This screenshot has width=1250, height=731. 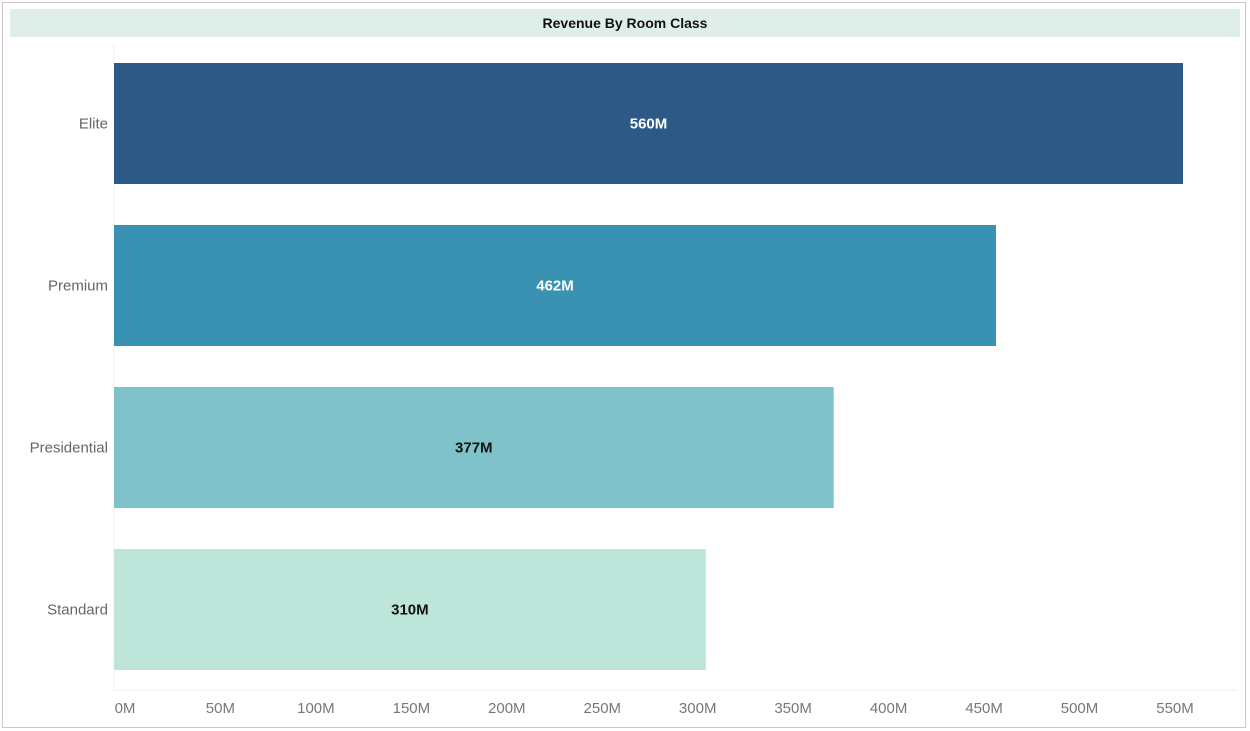 I want to click on x-tick-label: 350M, so click(x=793, y=708).